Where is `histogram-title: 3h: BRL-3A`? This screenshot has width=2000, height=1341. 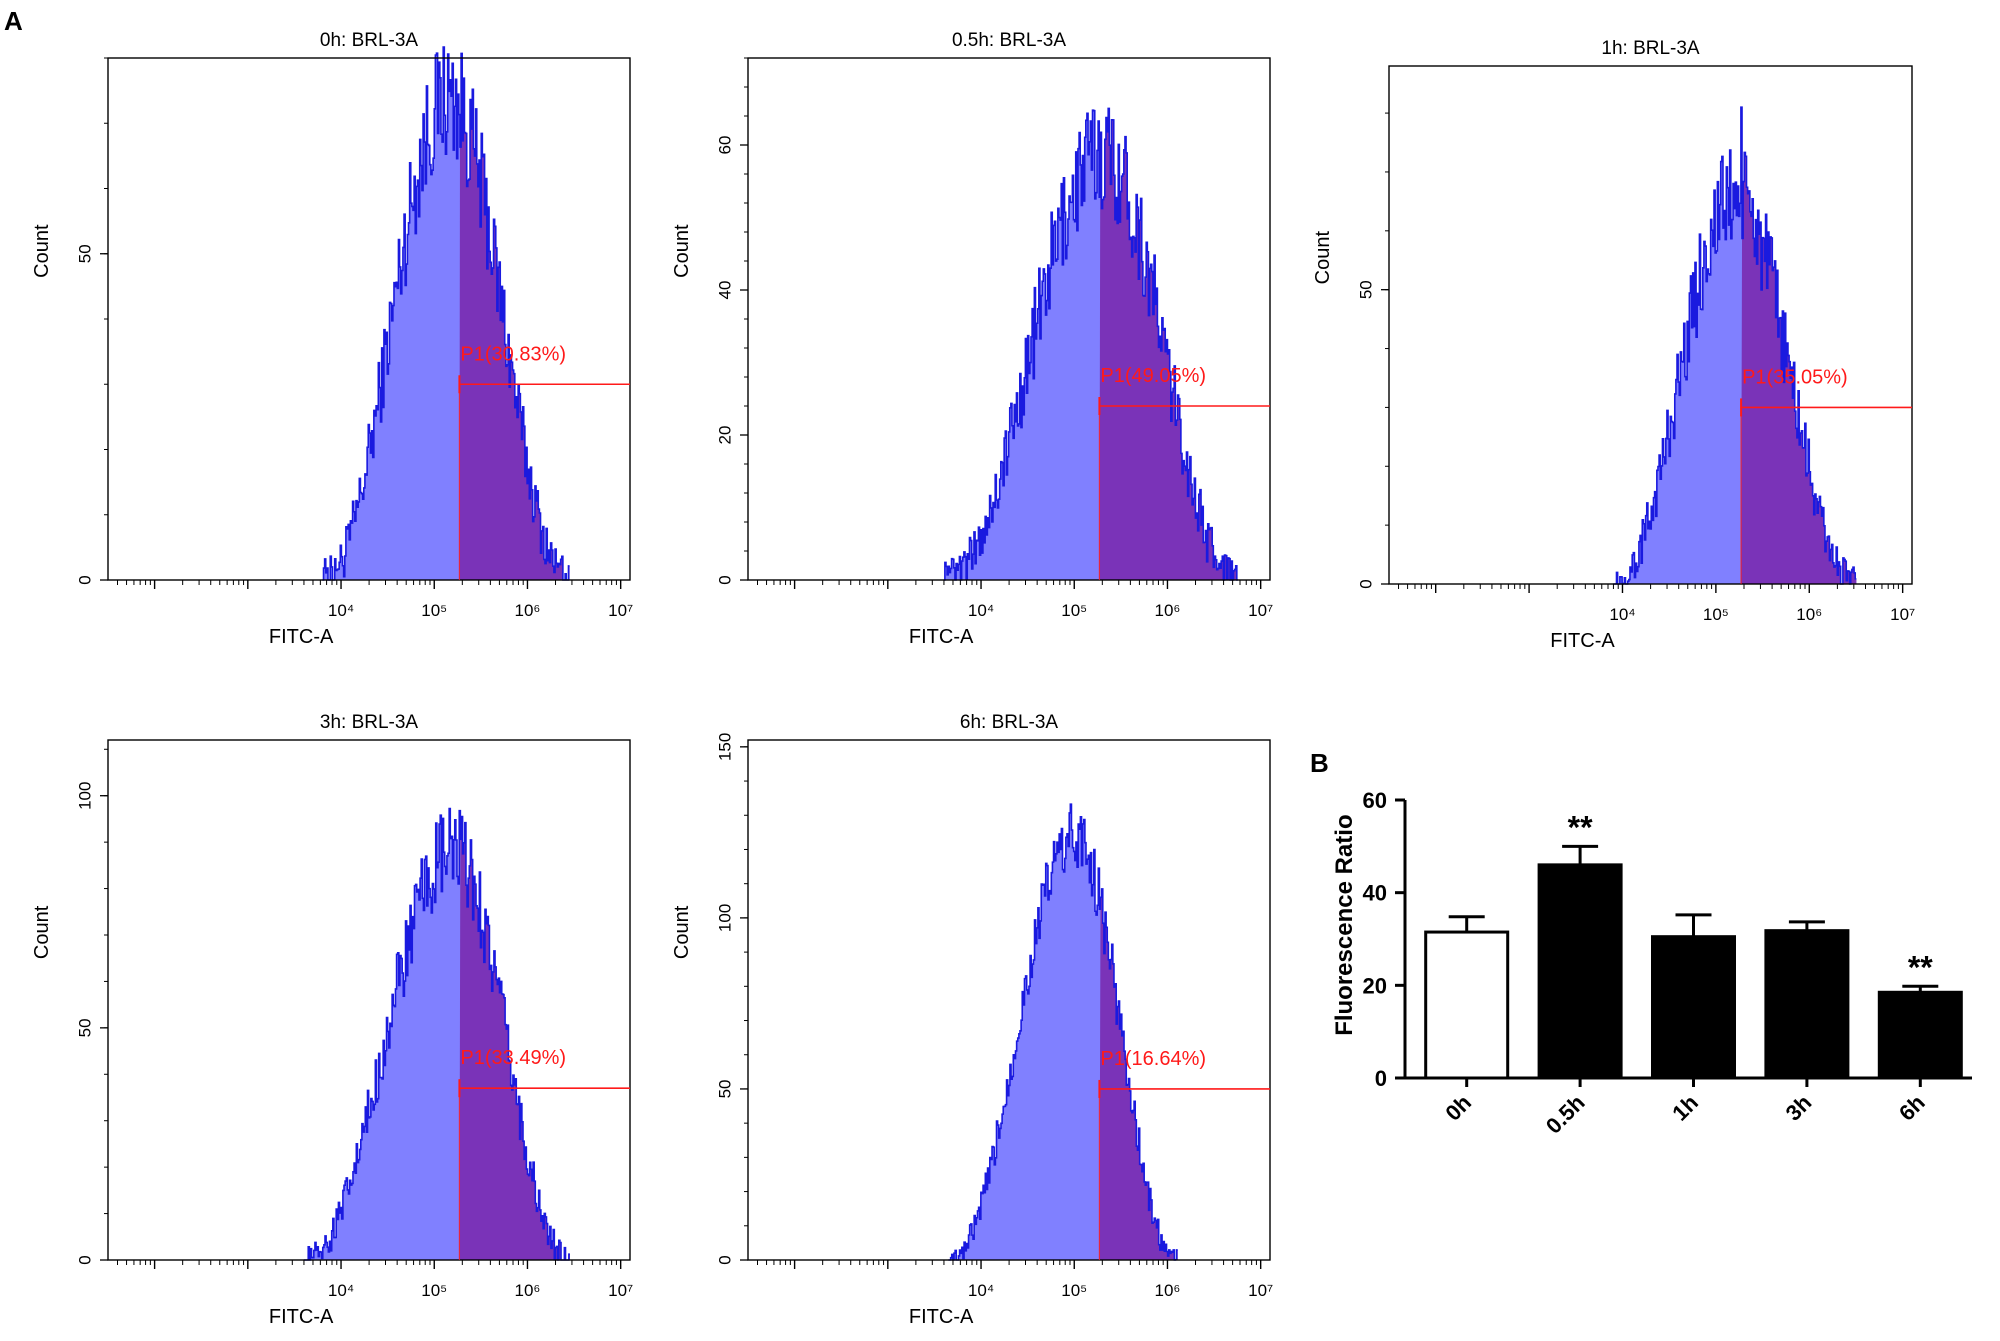 histogram-title: 3h: BRL-3A is located at coordinates (369, 722).